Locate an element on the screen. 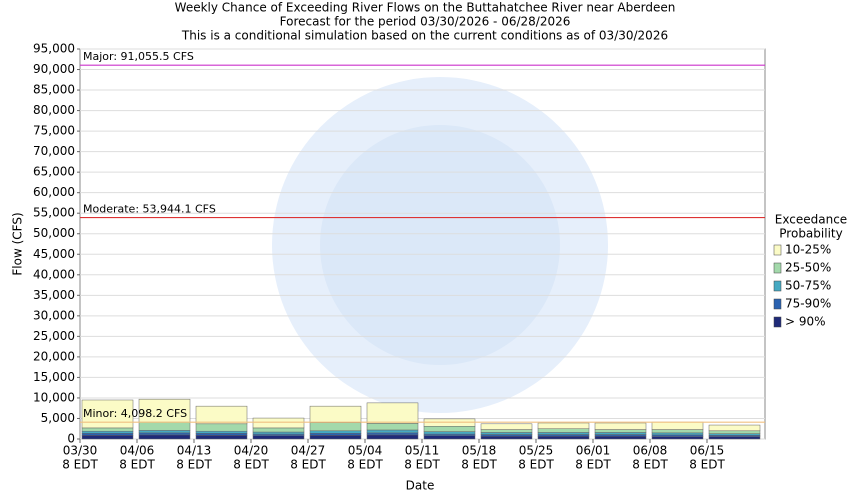  legend-label: 75-90% is located at coordinates (808, 304).